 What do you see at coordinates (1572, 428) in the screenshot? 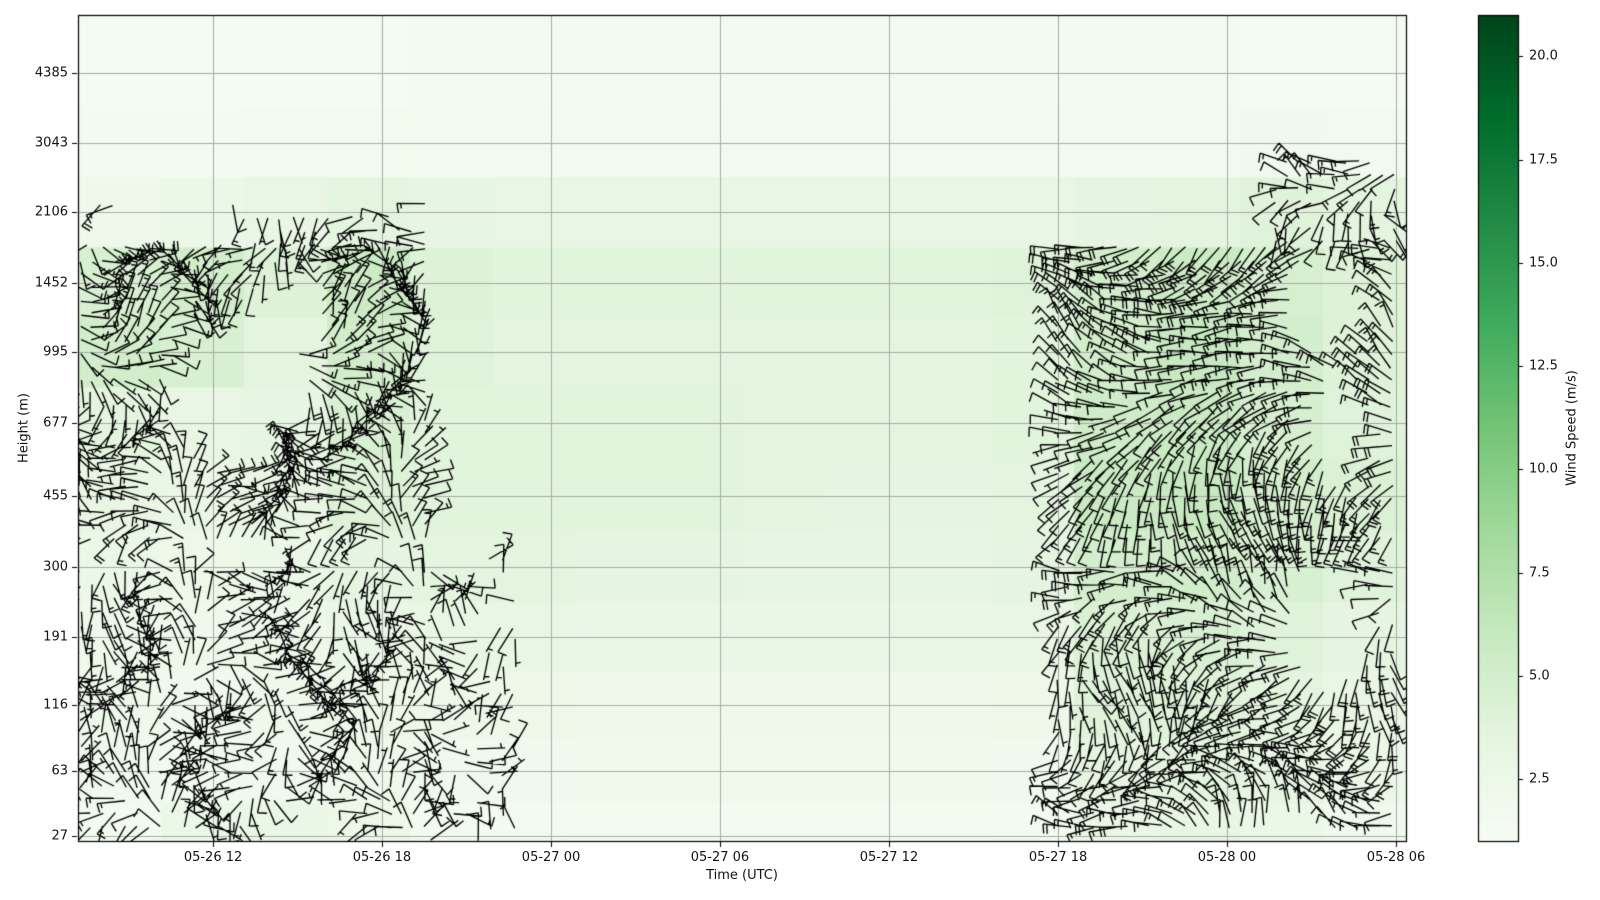
I see `colorbar-label: Wind Speed (m/s)` at bounding box center [1572, 428].